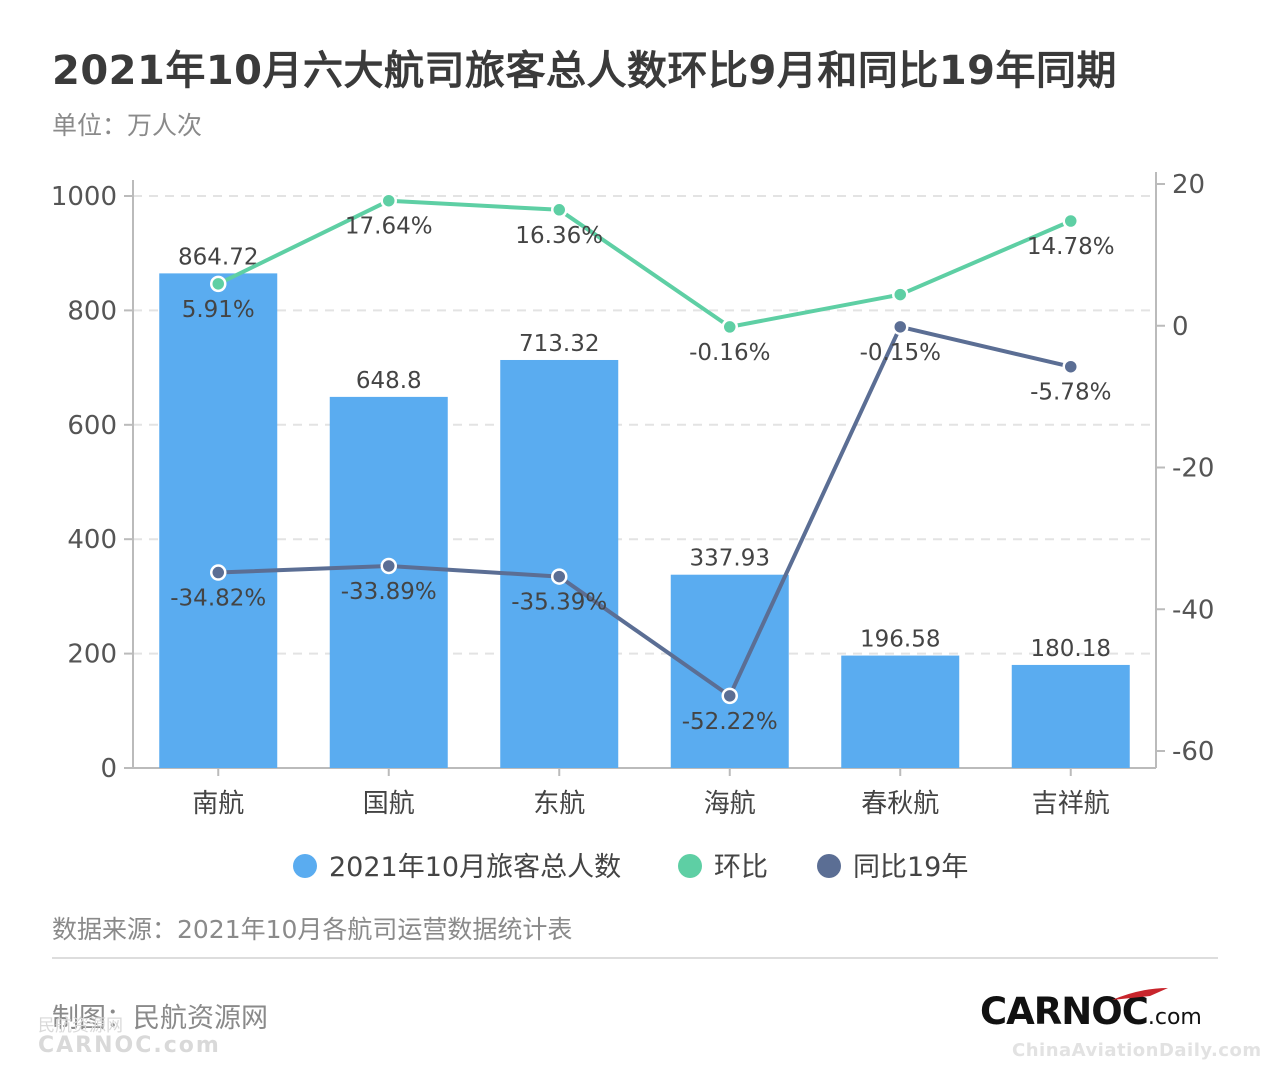 The height and width of the screenshot is (1078, 1269). I want to click on x-tick-label: 国航, so click(389, 804).